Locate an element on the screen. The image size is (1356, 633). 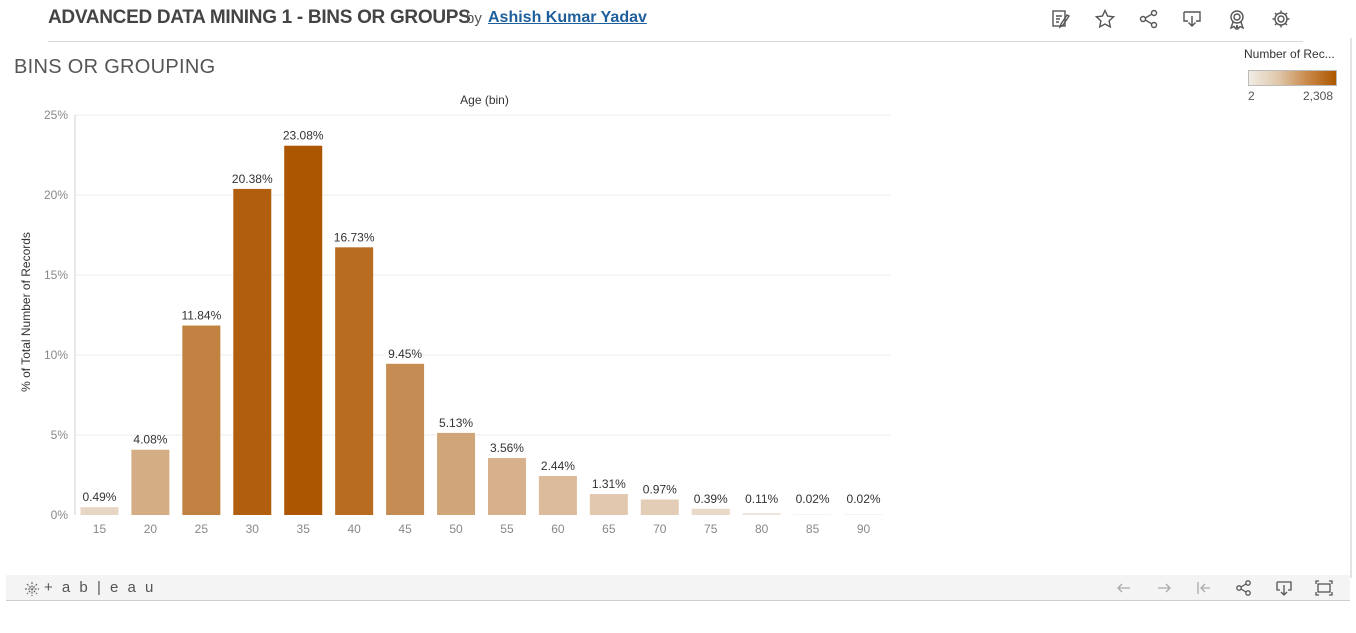
author-link: Ashish Kumar Yadav is located at coordinates (567, 17).